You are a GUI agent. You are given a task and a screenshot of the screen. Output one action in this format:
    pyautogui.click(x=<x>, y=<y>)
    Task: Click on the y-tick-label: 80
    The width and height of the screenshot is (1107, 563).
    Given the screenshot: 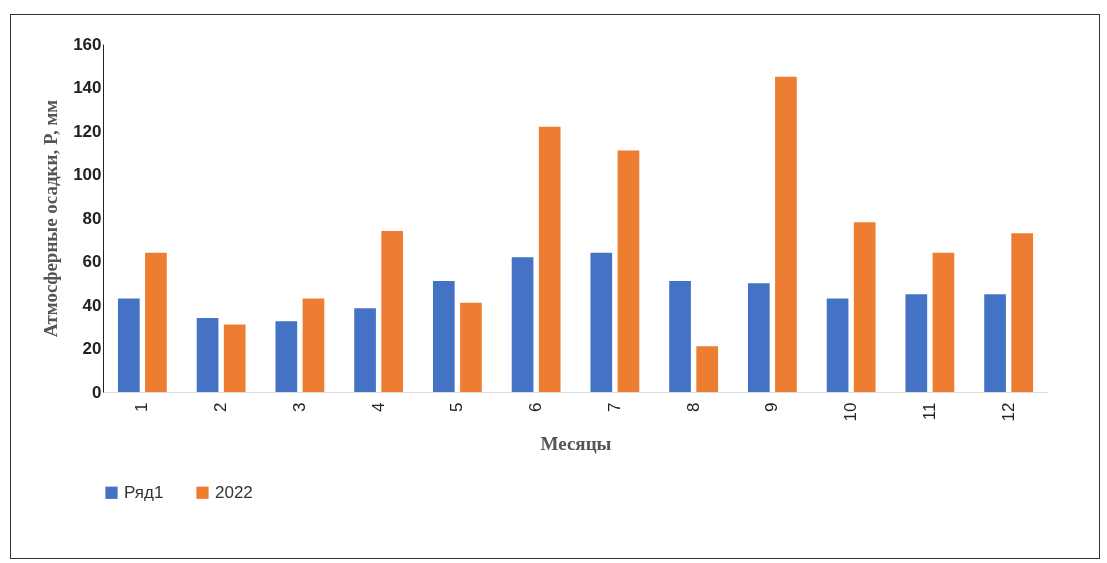 What is the action you would take?
    pyautogui.click(x=92, y=218)
    